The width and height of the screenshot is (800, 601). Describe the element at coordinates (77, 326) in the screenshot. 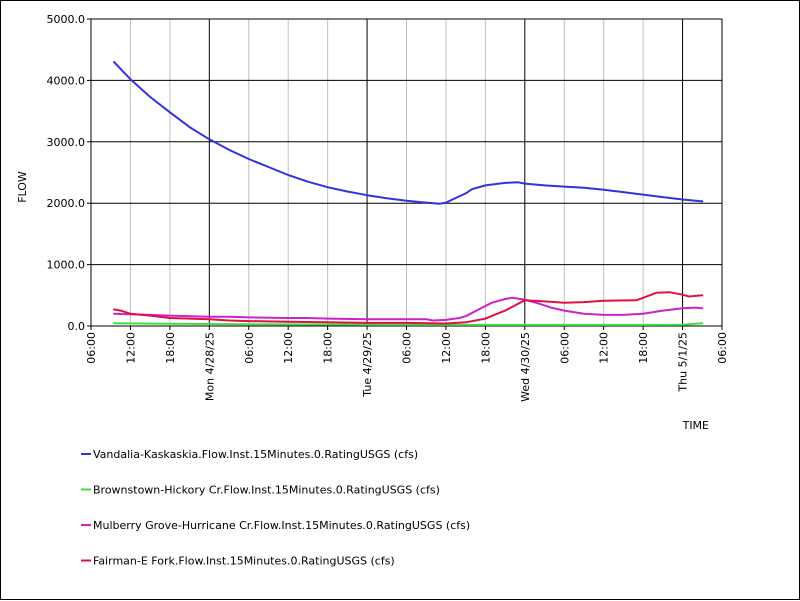

I see `y-tick-label: 0.0` at that location.